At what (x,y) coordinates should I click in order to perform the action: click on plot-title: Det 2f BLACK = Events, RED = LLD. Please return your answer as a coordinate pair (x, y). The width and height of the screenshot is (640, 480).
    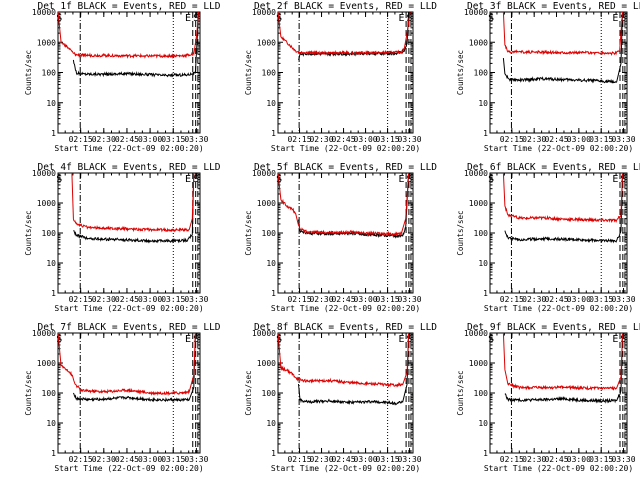
    Looking at the image, I should click on (345, 6).